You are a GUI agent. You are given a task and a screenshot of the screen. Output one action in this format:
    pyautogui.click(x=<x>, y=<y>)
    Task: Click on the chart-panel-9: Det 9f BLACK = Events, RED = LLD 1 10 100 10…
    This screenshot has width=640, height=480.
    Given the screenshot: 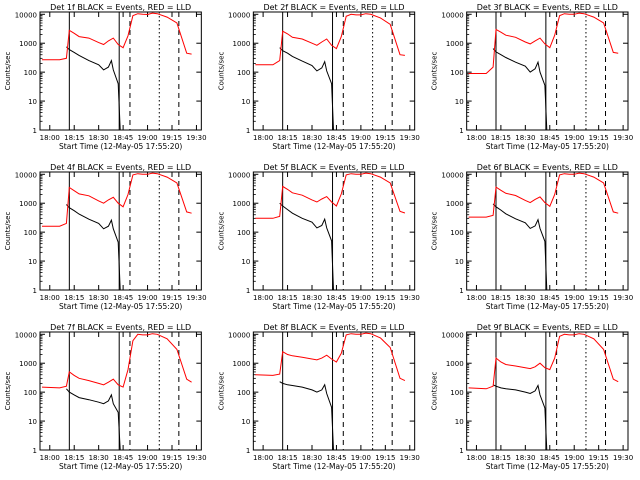 What is the action you would take?
    pyautogui.click(x=532, y=397)
    